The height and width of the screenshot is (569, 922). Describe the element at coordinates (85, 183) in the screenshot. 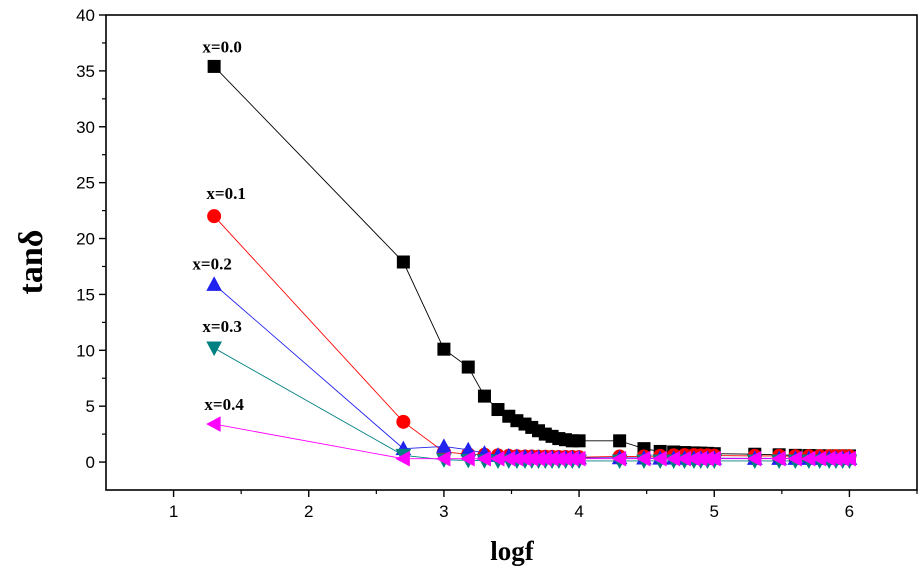

I see `y-tick-label: 25` at that location.